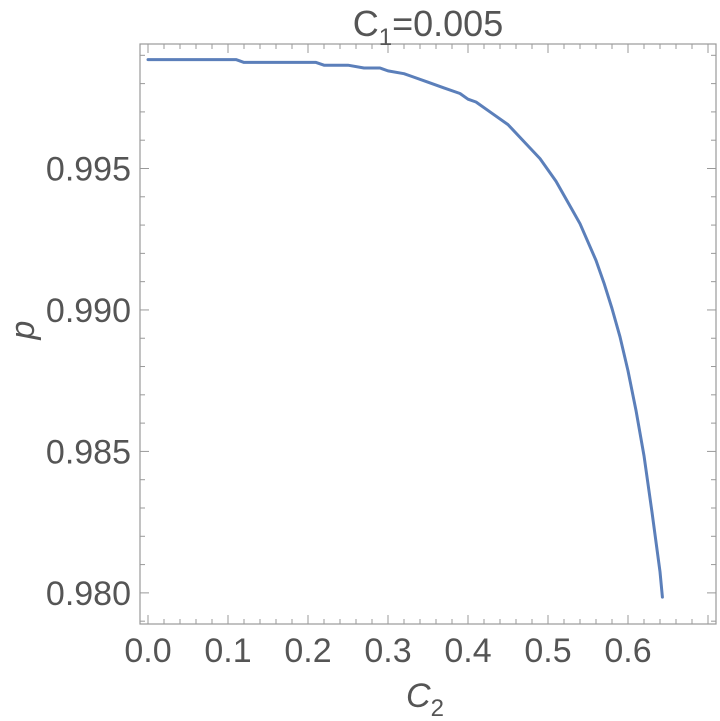  What do you see at coordinates (88, 594) in the screenshot?
I see `y-tick-label: 0.980` at bounding box center [88, 594].